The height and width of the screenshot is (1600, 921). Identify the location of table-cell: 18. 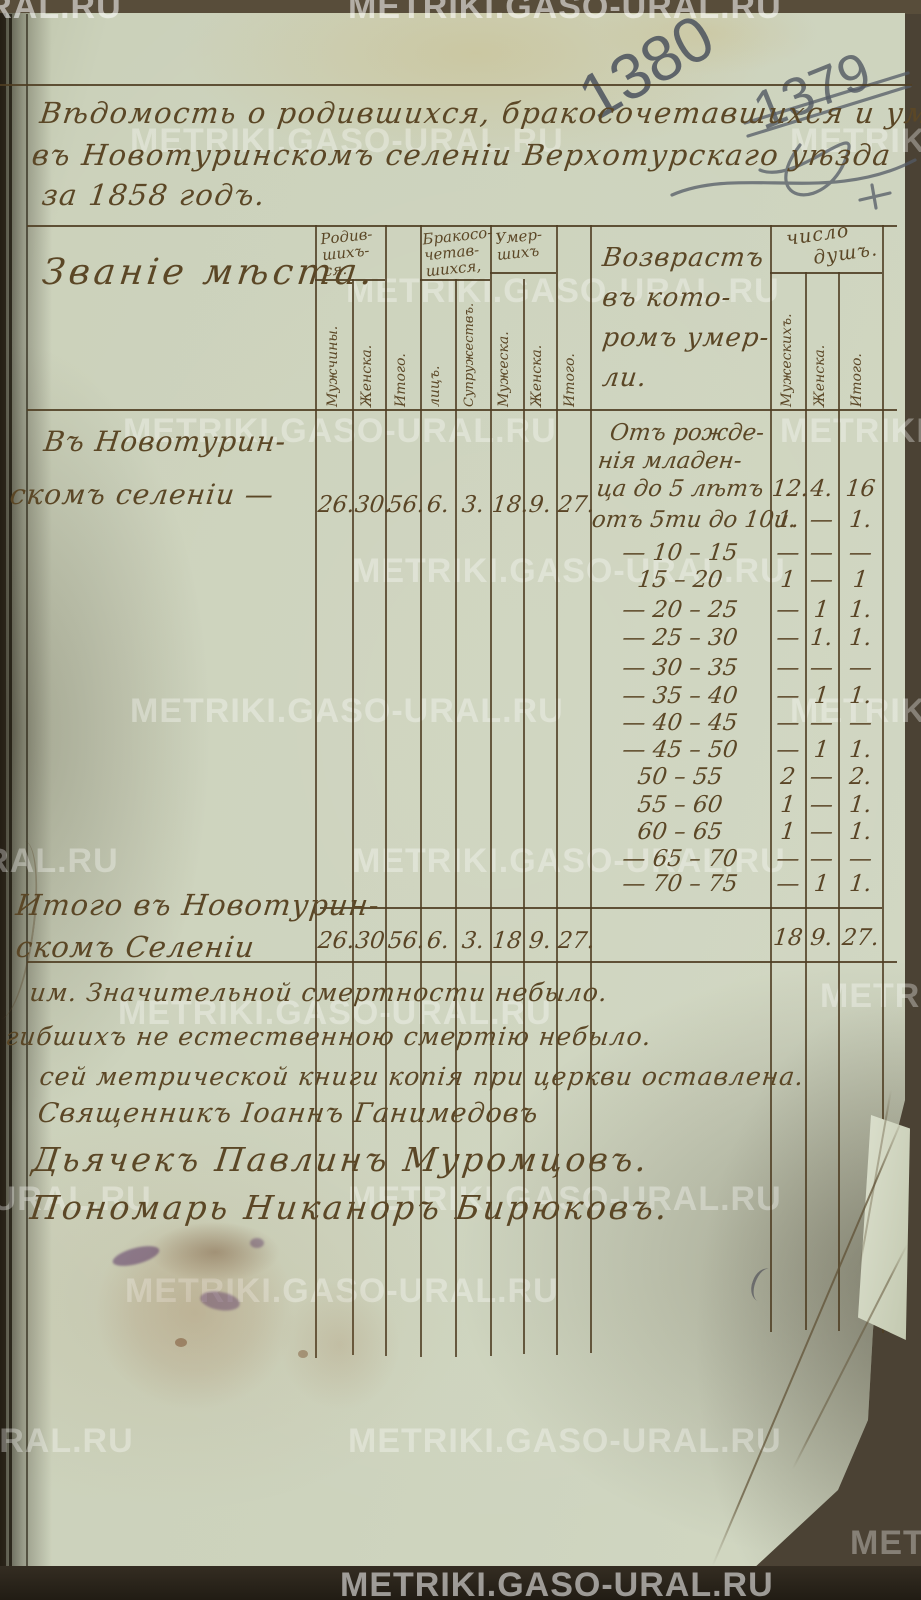
(788, 938).